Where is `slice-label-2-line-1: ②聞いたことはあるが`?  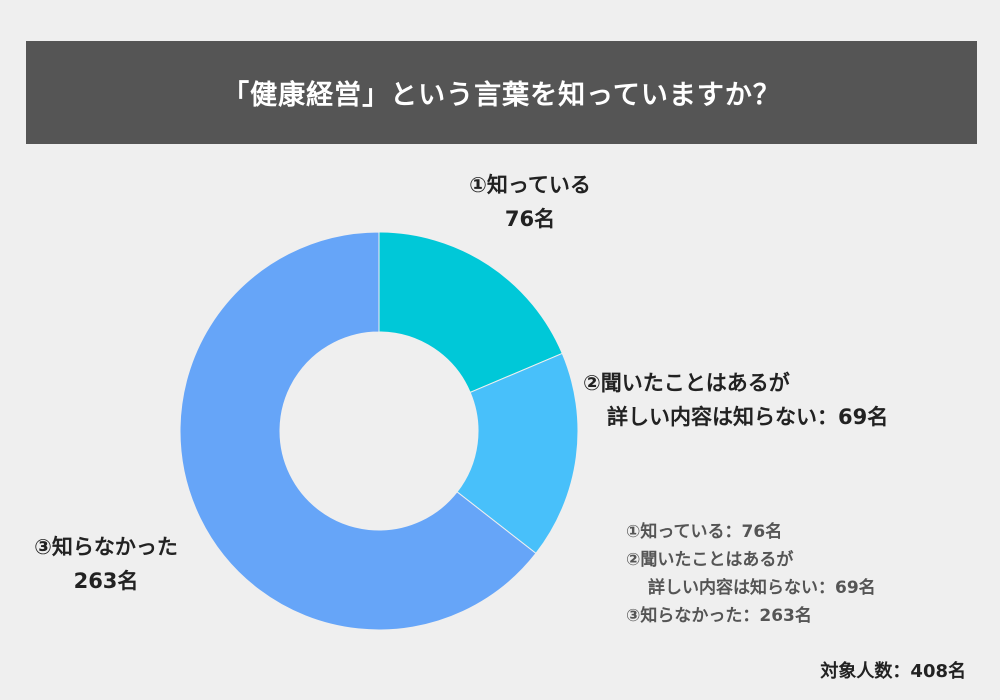 slice-label-2-line-1: ②聞いたことはあるが is located at coordinates (686, 383).